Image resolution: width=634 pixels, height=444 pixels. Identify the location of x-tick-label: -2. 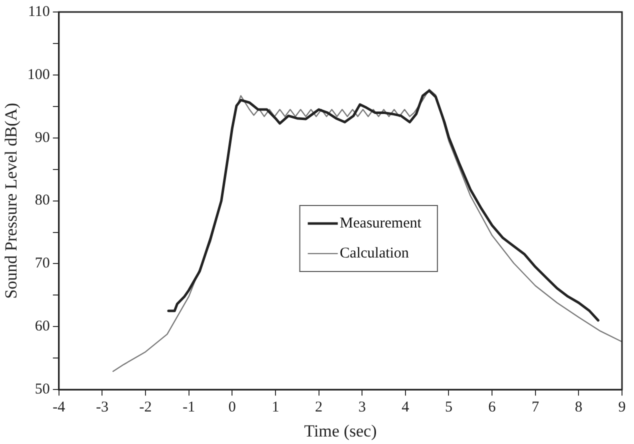
(145, 408).